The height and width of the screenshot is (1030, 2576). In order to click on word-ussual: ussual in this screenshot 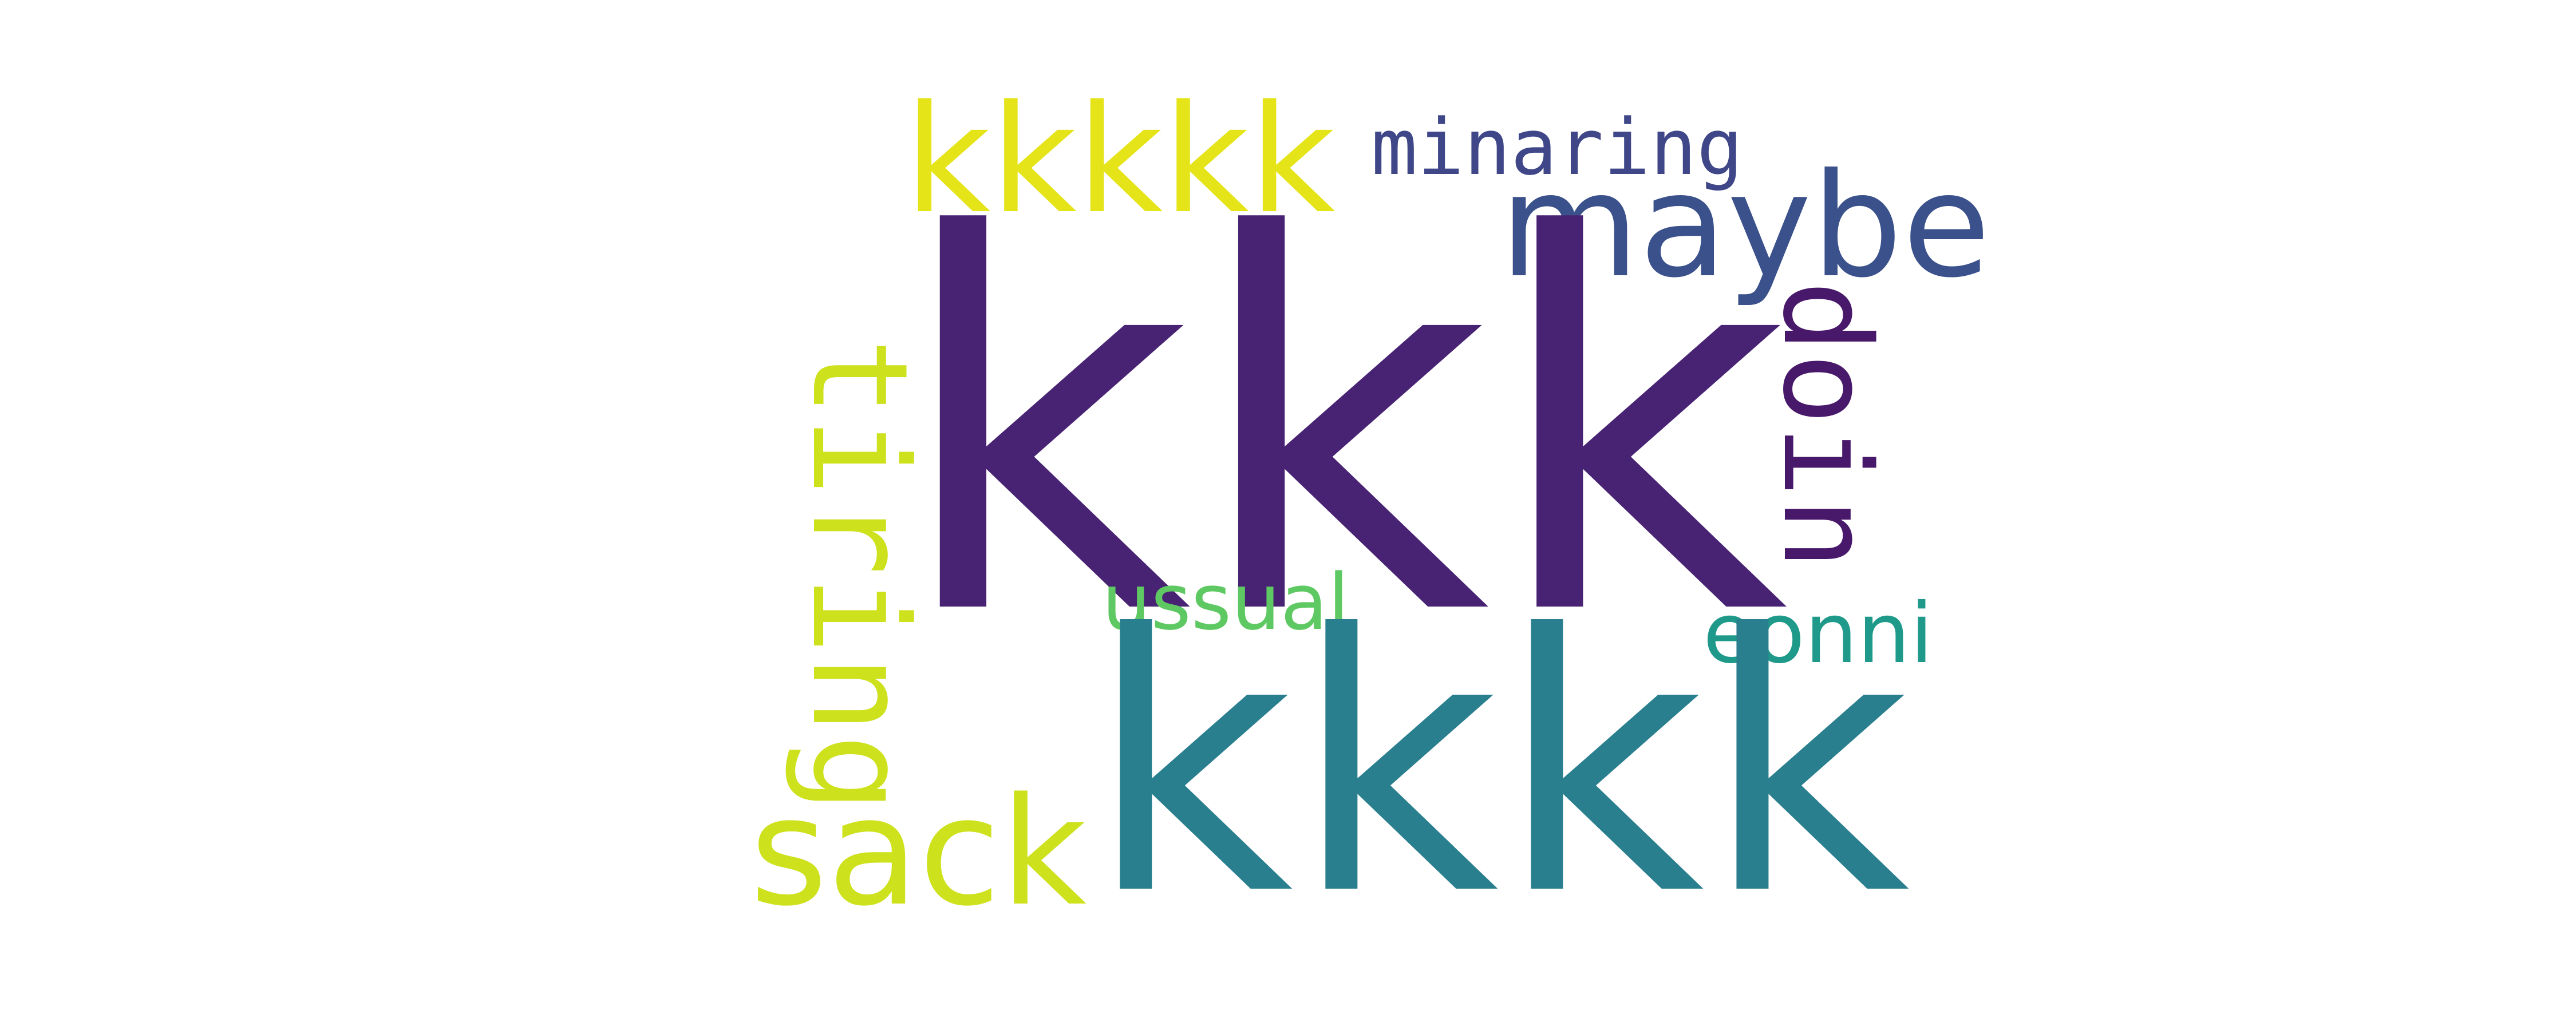, I will do `click(1226, 602)`.